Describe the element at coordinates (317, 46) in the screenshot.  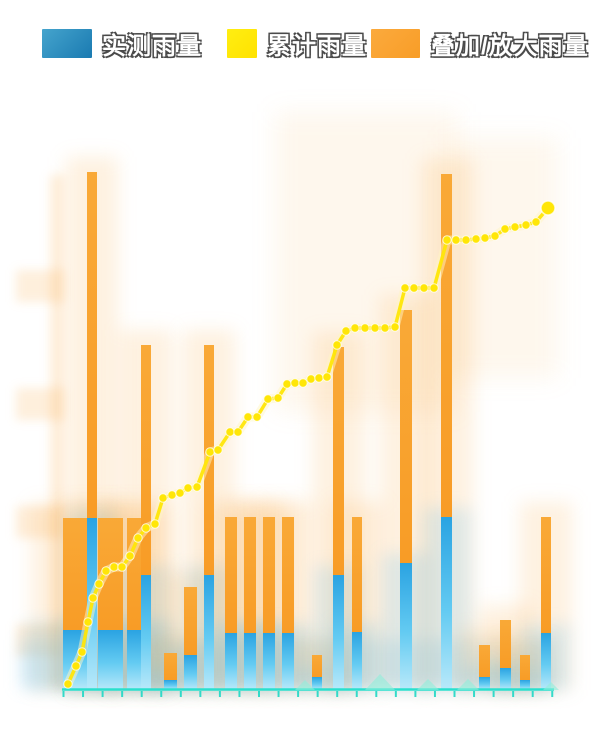
I see `legend-label: 累计雨量` at that location.